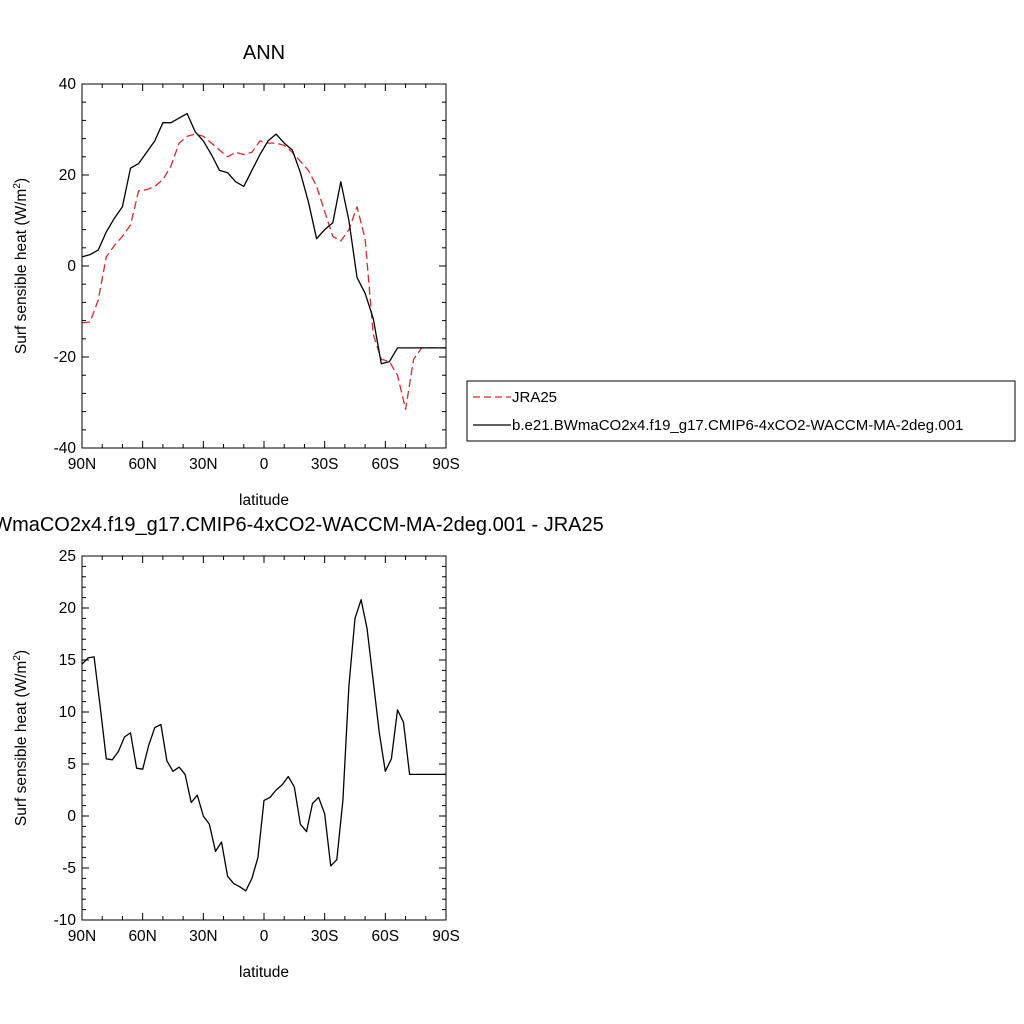  Describe the element at coordinates (264, 53) in the screenshot. I see `top-chart-title: ANN` at that location.